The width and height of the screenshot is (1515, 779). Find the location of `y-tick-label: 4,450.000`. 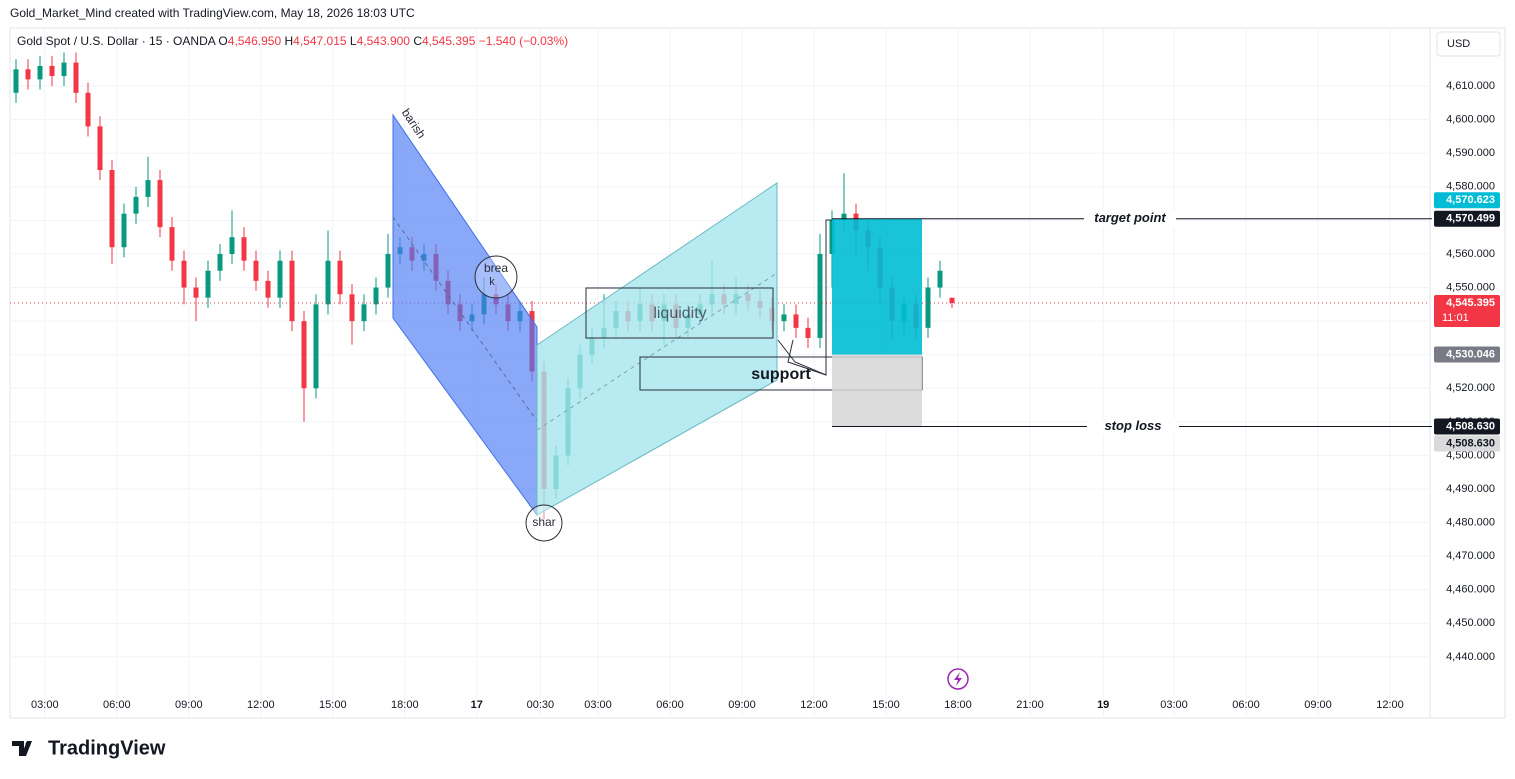

y-tick-label: 4,450.000 is located at coordinates (1470, 623).